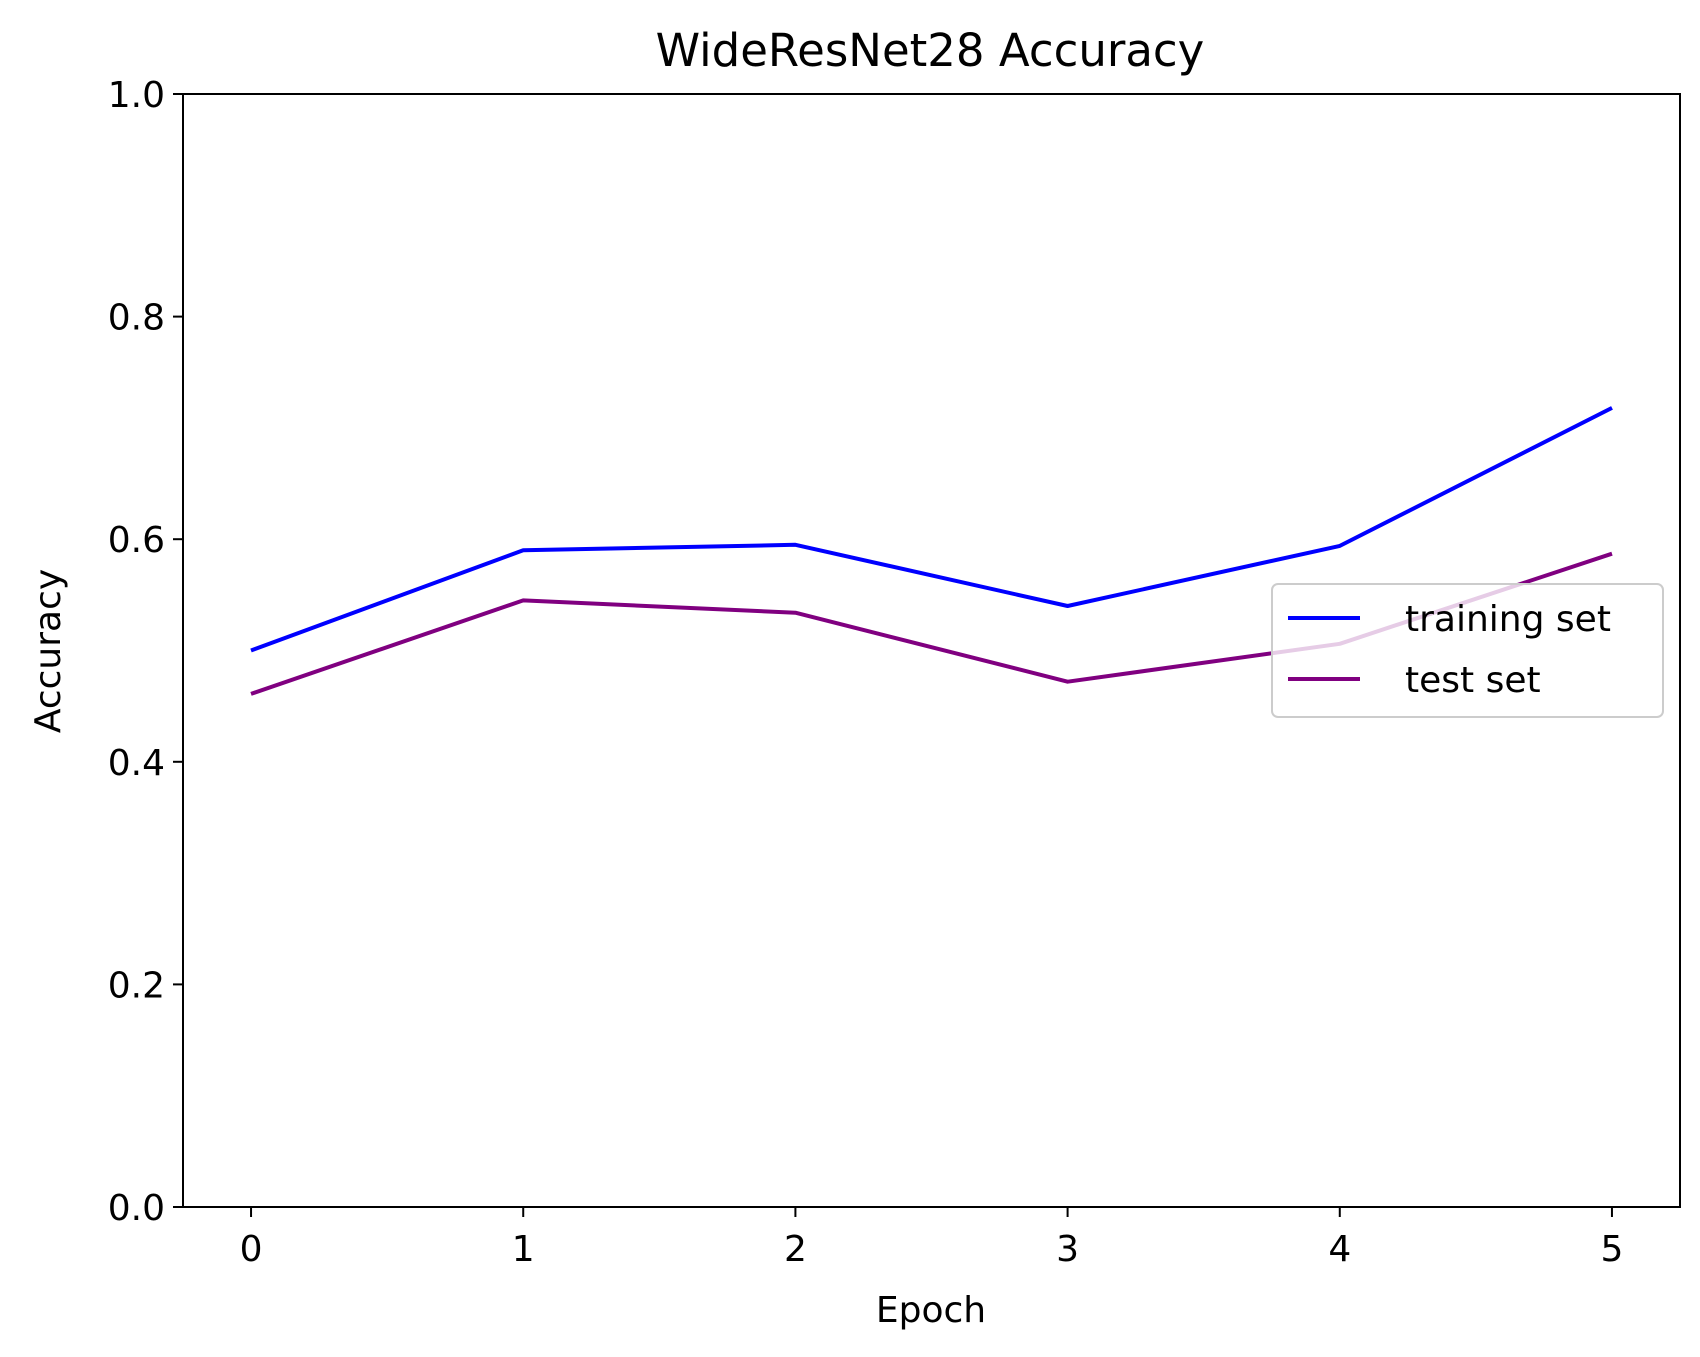 This screenshot has height=1357, width=1700. I want to click on x-tick-label: 2, so click(795, 1249).